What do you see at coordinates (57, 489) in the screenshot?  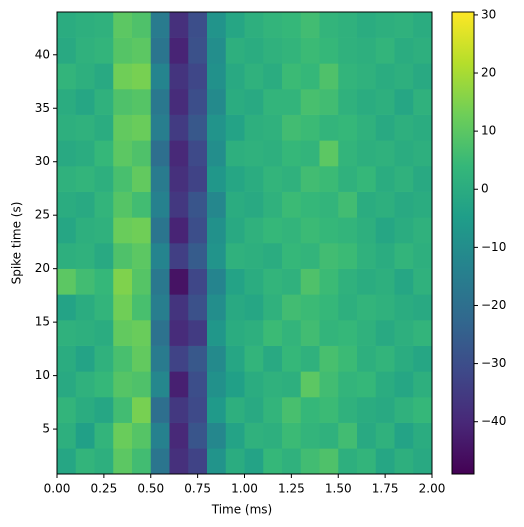 I see `x-tick-label: 0.00` at bounding box center [57, 489].